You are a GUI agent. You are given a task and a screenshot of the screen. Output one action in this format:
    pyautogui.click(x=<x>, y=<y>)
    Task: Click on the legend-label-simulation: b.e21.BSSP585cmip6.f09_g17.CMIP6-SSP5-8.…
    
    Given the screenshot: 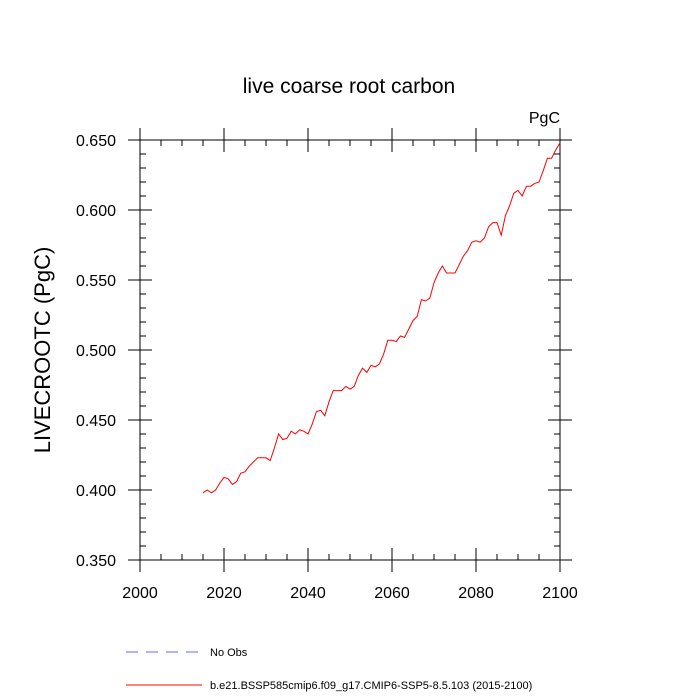 What is the action you would take?
    pyautogui.click(x=371, y=686)
    